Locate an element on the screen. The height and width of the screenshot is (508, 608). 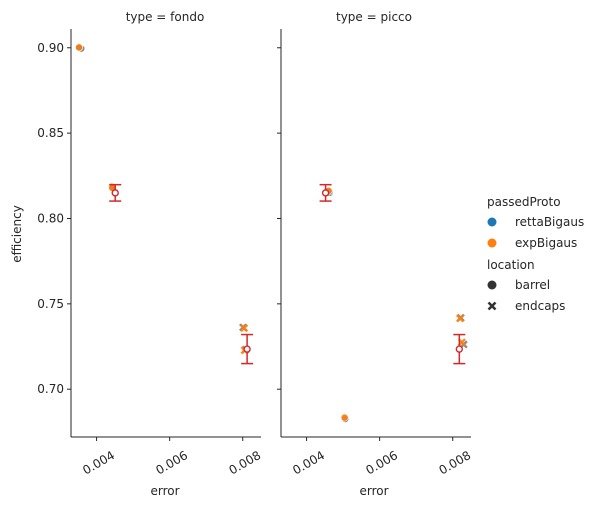
y-tick-label: 0.90 is located at coordinates (50, 48).